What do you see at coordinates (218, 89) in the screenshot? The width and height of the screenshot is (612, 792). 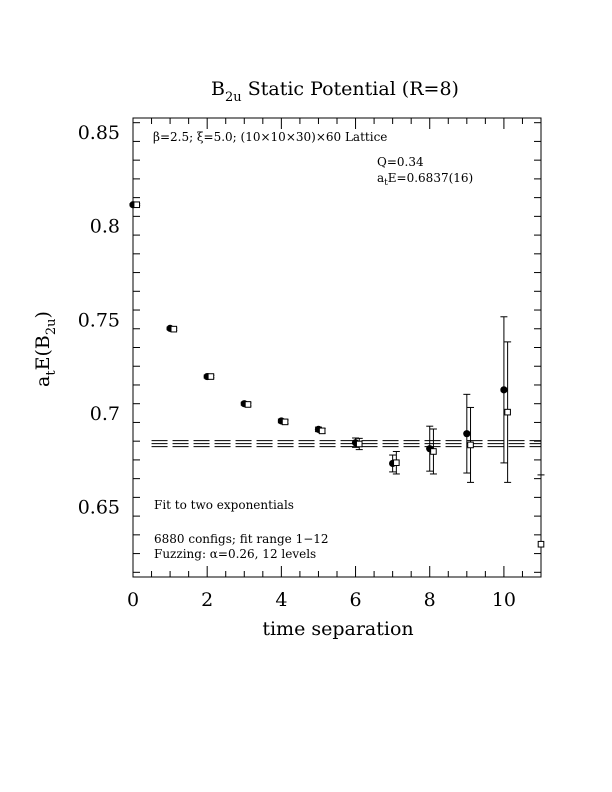 I see `title-b: B` at bounding box center [218, 89].